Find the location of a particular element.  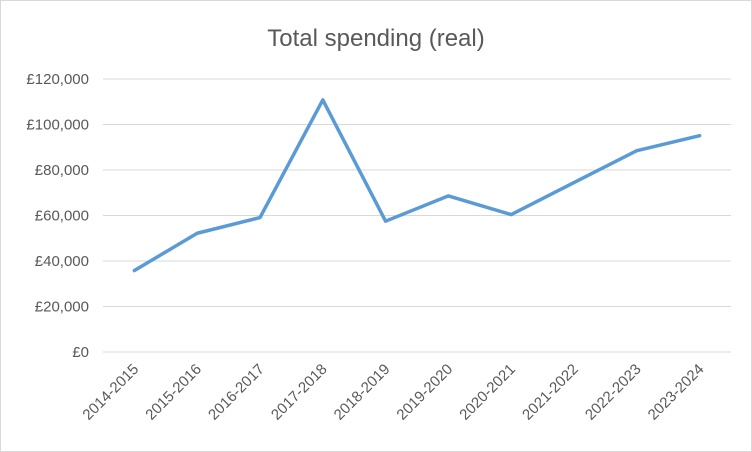

y-tick-label: £120,000 is located at coordinates (57, 79).